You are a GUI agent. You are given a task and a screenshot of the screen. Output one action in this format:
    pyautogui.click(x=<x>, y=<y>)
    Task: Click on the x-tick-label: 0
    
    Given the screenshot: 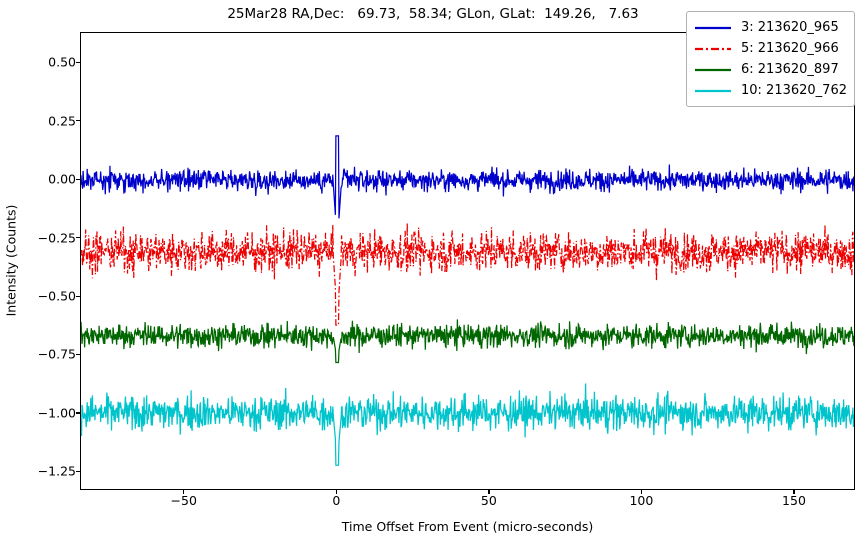 What is the action you would take?
    pyautogui.click(x=336, y=500)
    